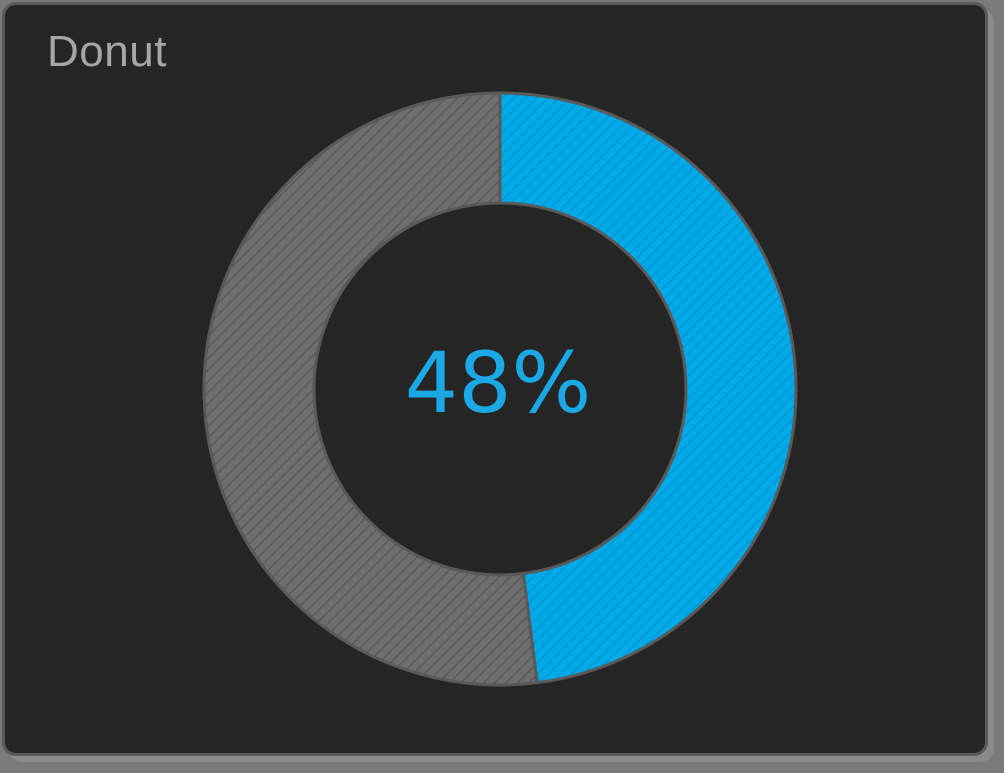  Describe the element at coordinates (498, 383) in the screenshot. I see `center-value-label: 48%` at that location.